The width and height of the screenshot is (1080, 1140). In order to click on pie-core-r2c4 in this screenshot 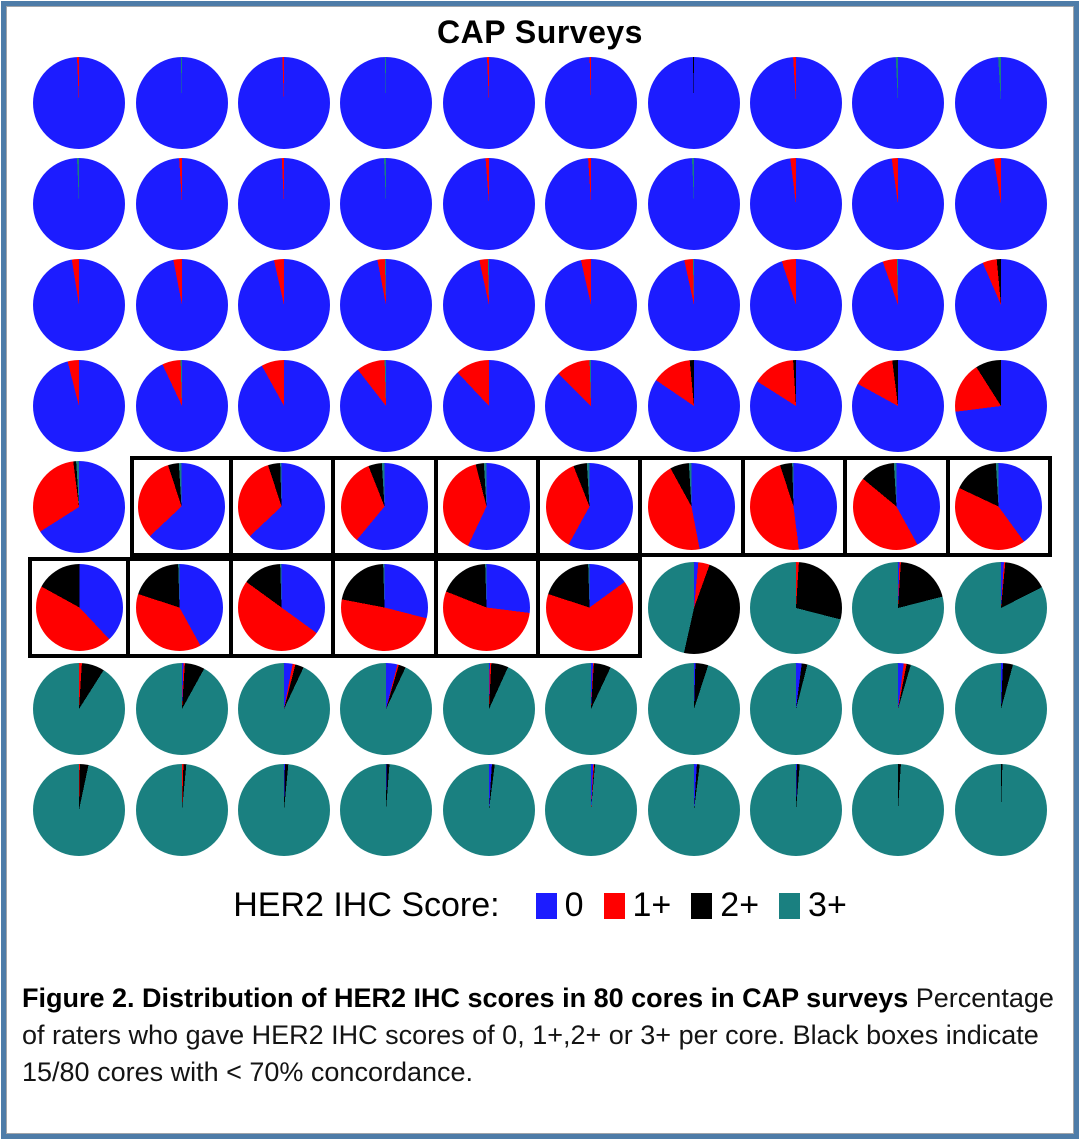, I will do `click(386, 203)`.